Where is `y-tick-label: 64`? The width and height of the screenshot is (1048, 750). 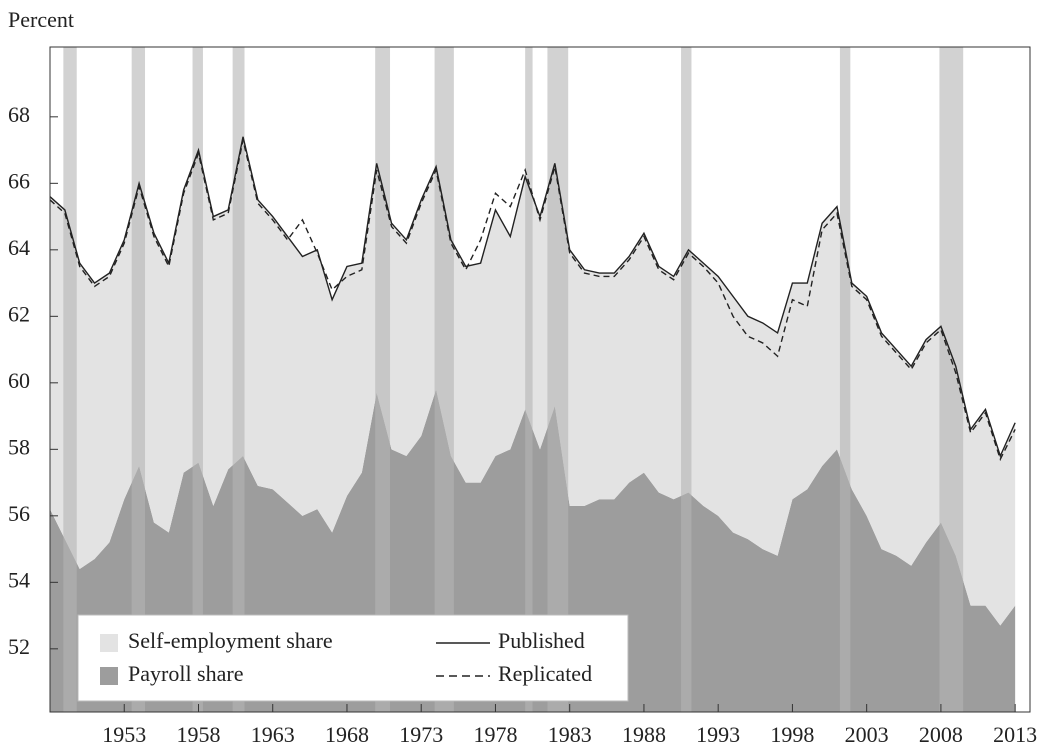
y-tick-label: 64 is located at coordinates (19, 247).